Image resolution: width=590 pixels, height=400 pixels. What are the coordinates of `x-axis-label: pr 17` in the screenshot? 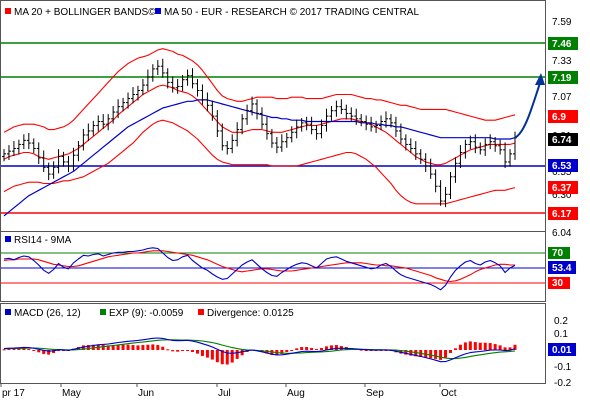 It's located at (13, 393).